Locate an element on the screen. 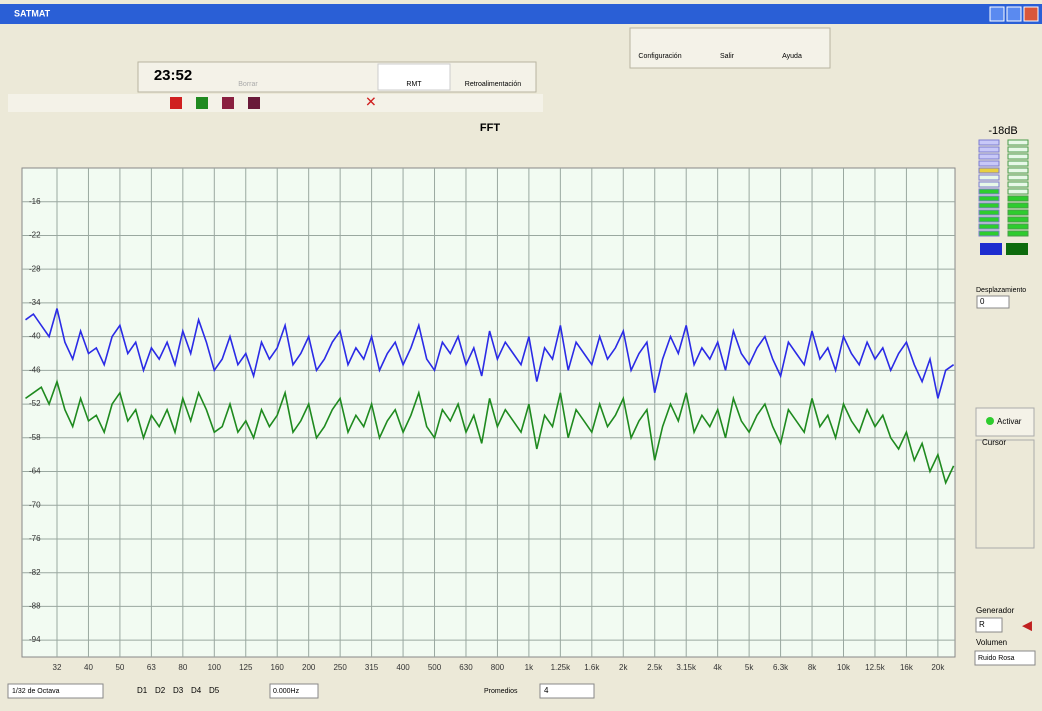  y-tick-label: -70 is located at coordinates (35, 504).